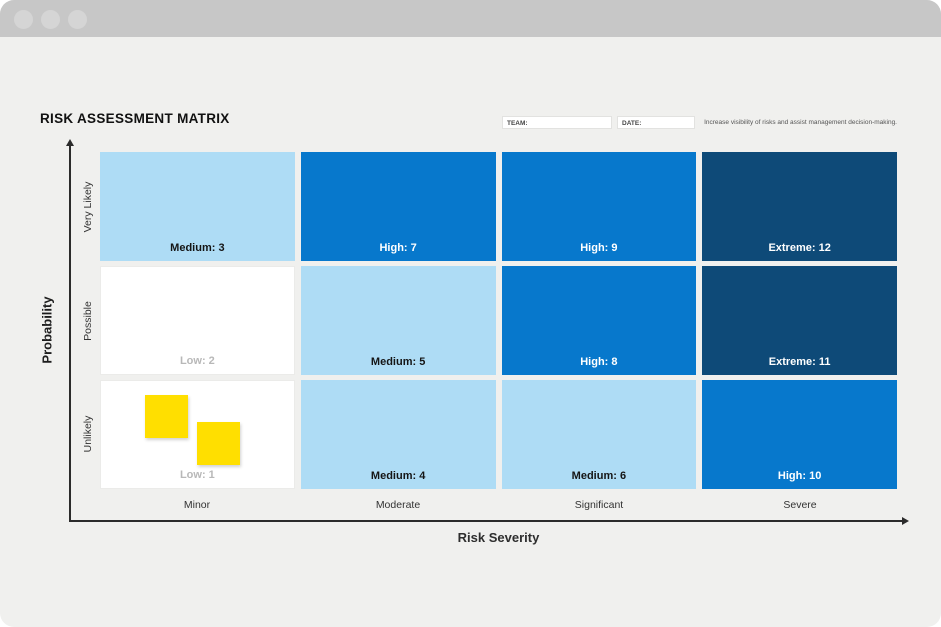 The width and height of the screenshot is (941, 627). Describe the element at coordinates (398, 476) in the screenshot. I see `cell-label: Medium: 4` at that location.